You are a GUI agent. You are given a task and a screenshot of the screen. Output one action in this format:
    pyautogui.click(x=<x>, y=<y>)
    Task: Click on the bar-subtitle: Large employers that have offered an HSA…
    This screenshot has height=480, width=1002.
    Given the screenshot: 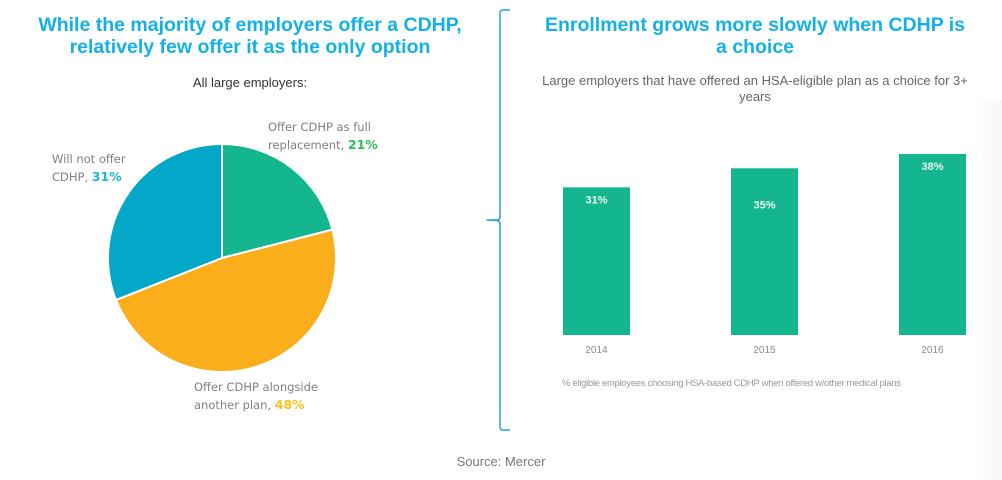 What is the action you would take?
    pyautogui.click(x=755, y=88)
    